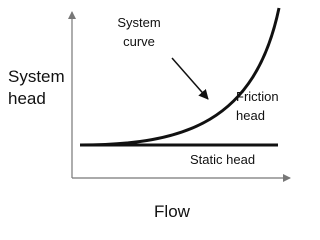 This screenshot has height=240, width=320. What do you see at coordinates (190, 78) in the screenshot?
I see `annotation-arrow` at bounding box center [190, 78].